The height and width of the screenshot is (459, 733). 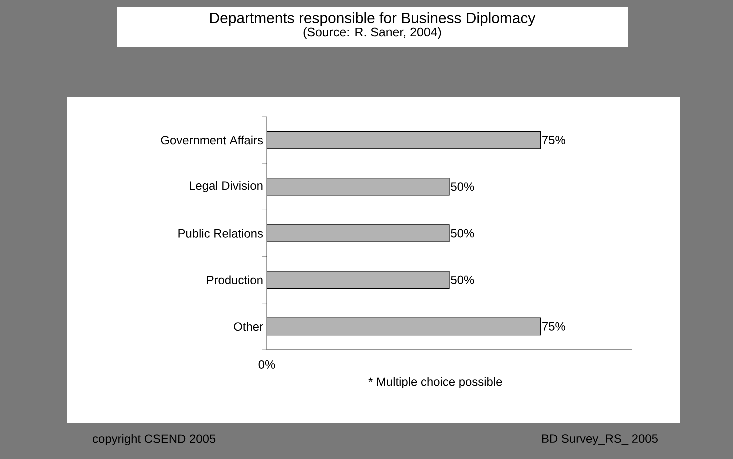 What do you see at coordinates (212, 140) in the screenshot?
I see `y-tick-label: Government Affairs` at bounding box center [212, 140].